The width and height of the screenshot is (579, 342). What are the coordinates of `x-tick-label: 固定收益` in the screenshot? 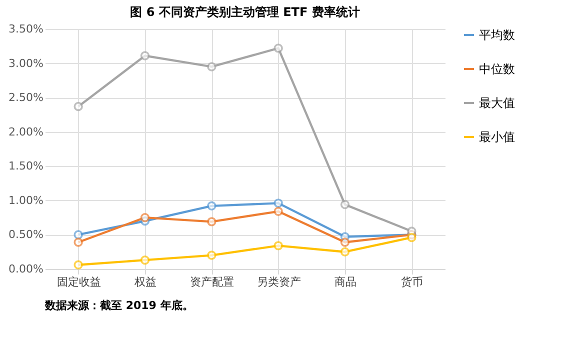 It's located at (78, 282).